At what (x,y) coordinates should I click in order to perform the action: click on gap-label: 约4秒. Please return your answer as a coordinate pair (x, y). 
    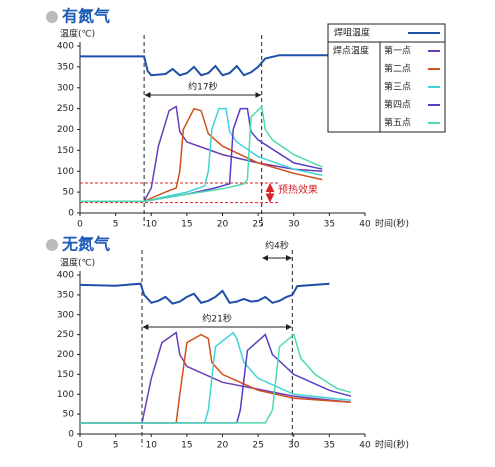
    Looking at the image, I should click on (277, 246).